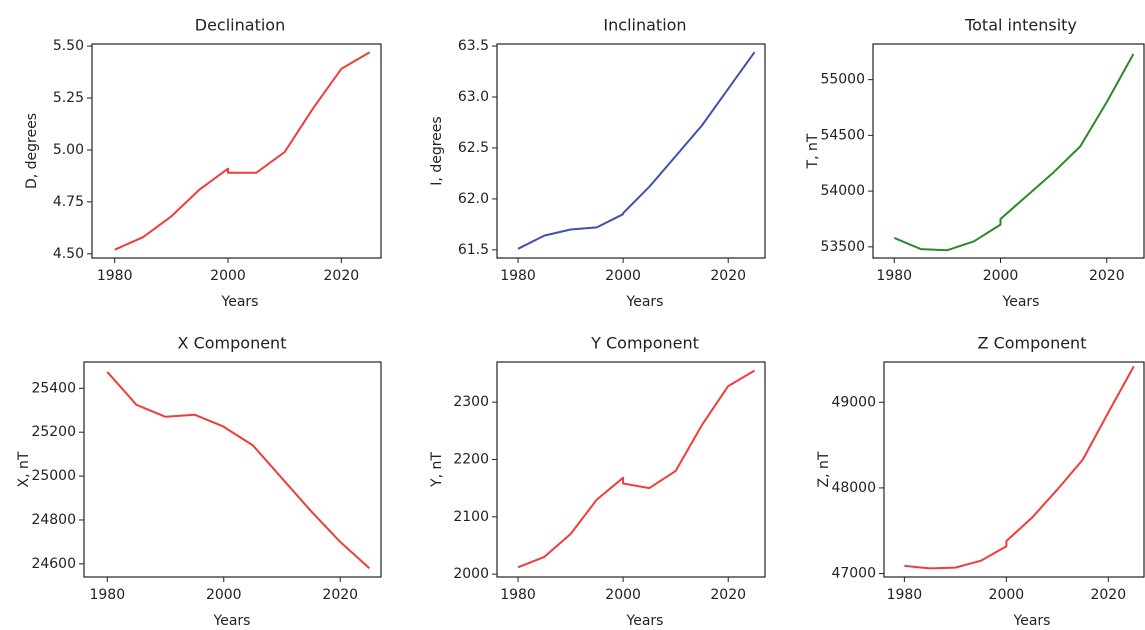 This screenshot has width=1145, height=630. What do you see at coordinates (644, 25) in the screenshot?
I see `chart-title: Inclination` at bounding box center [644, 25].